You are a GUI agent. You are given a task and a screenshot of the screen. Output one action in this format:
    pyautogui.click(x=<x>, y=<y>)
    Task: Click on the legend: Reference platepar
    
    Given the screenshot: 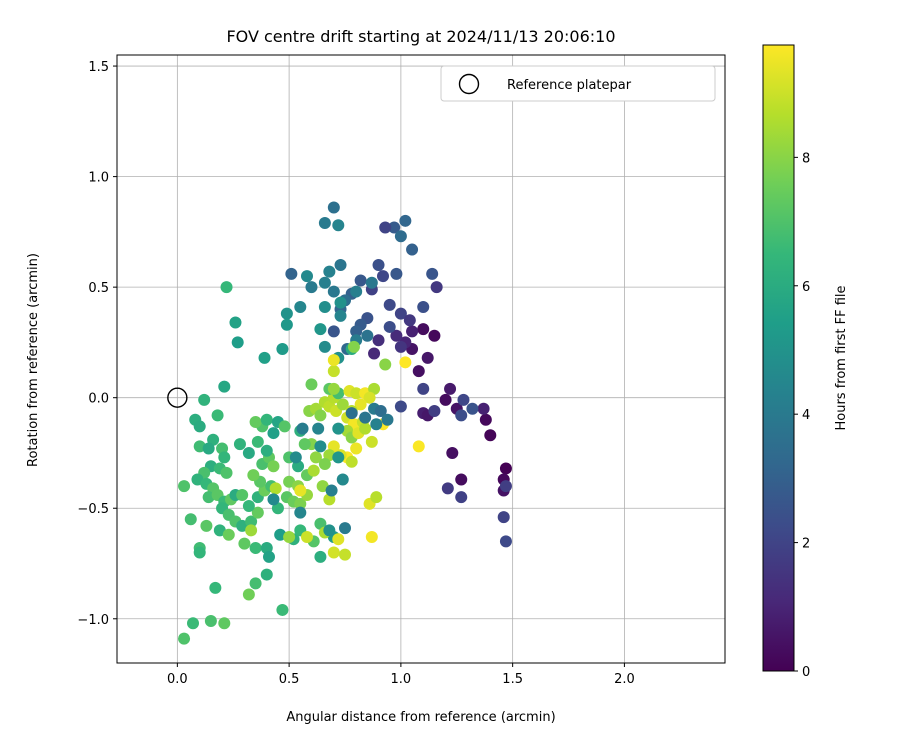 What is the action you would take?
    pyautogui.click(x=578, y=83)
    